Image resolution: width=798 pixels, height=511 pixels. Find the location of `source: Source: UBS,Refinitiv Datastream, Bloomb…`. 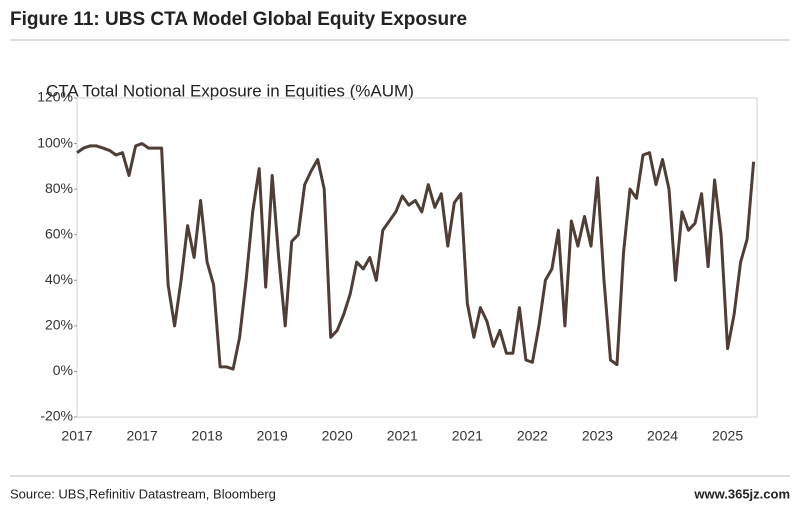

source: Source: UBS,Refinitiv Datastream, Bloomb… is located at coordinates (143, 493).